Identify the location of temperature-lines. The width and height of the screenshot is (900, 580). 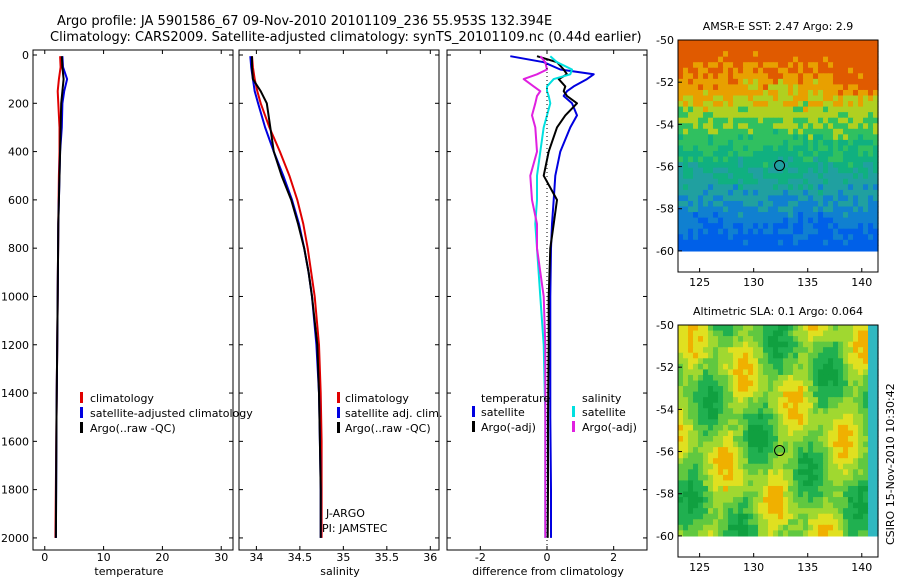
(61, 297).